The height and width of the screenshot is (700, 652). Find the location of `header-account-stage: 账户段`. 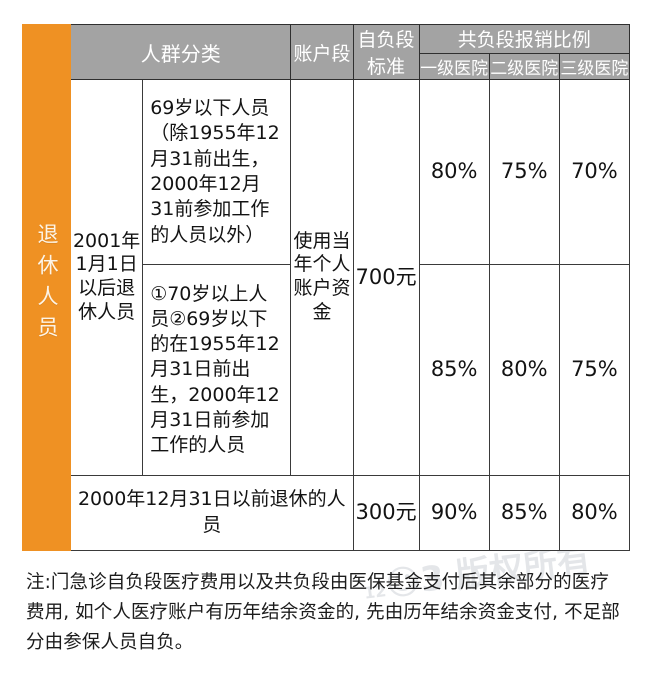

header-account-stage: 账户段 is located at coordinates (322, 52).